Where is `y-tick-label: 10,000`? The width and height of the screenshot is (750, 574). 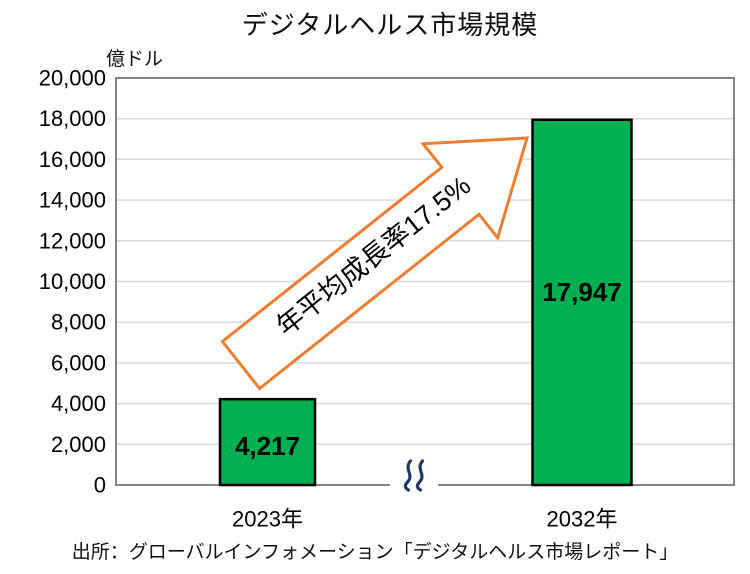
y-tick-label: 10,000 is located at coordinates (72, 281).